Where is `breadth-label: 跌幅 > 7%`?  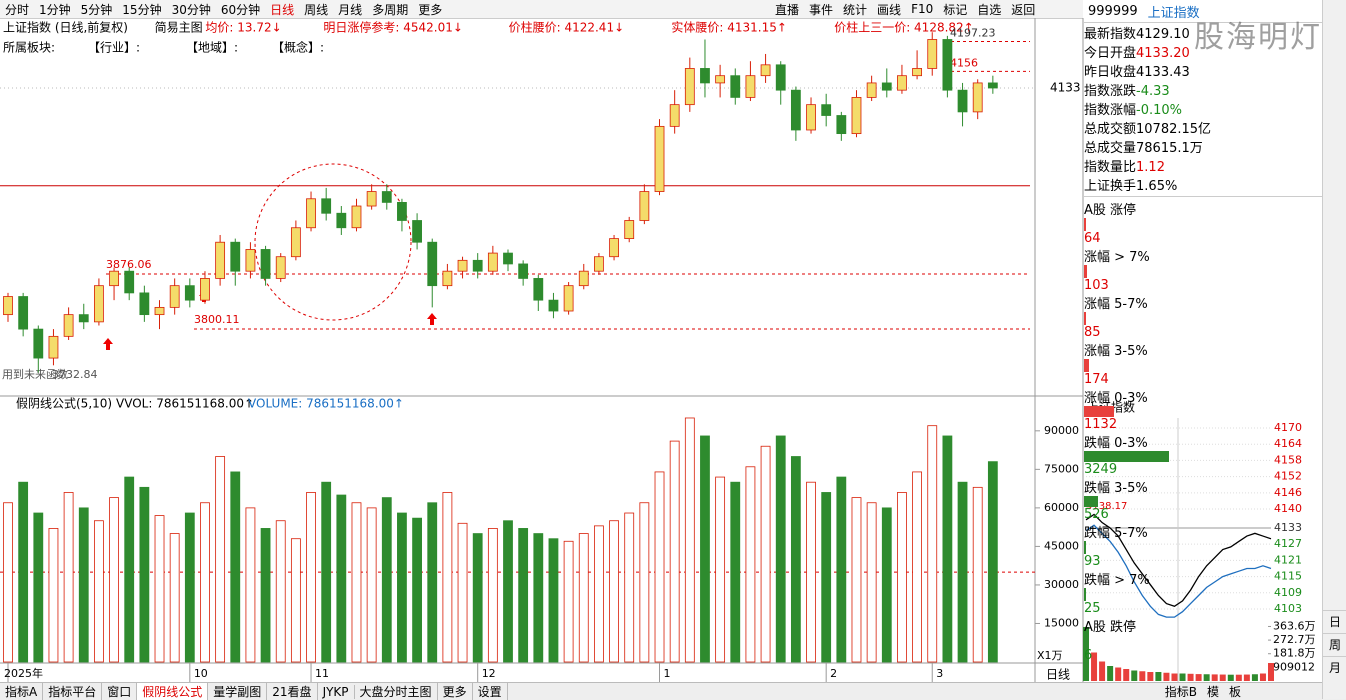 breadth-label: 跌幅 > 7% is located at coordinates (1117, 580).